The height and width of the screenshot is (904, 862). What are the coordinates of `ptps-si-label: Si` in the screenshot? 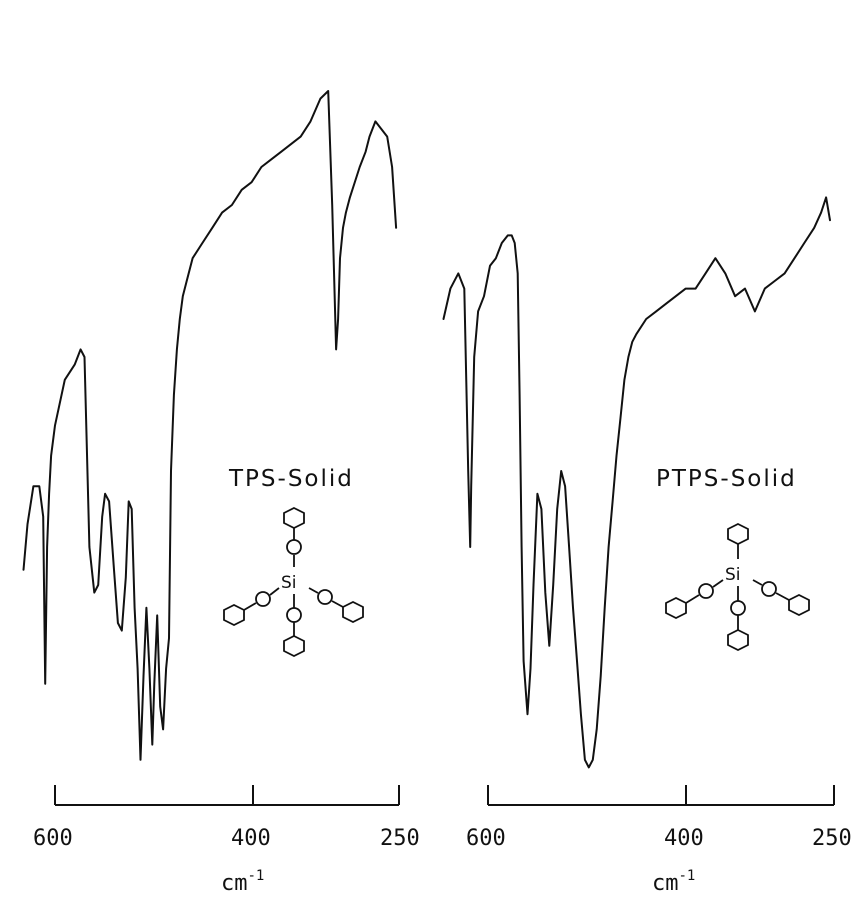 It's located at (733, 575).